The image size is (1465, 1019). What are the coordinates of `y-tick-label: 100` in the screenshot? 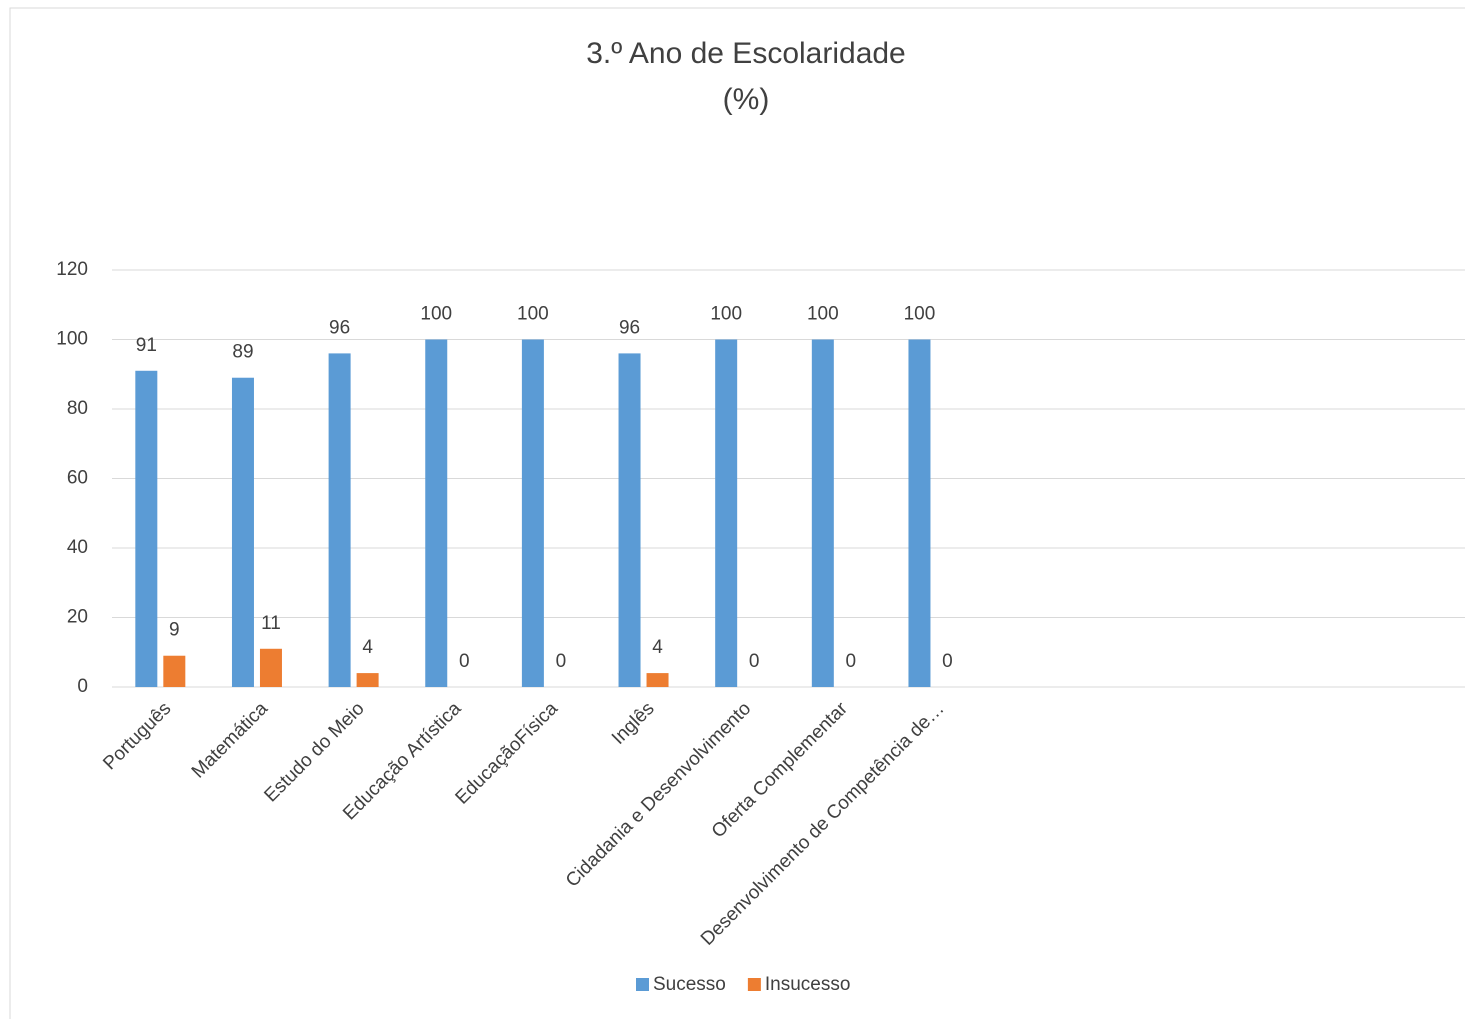 It's located at (72, 339).